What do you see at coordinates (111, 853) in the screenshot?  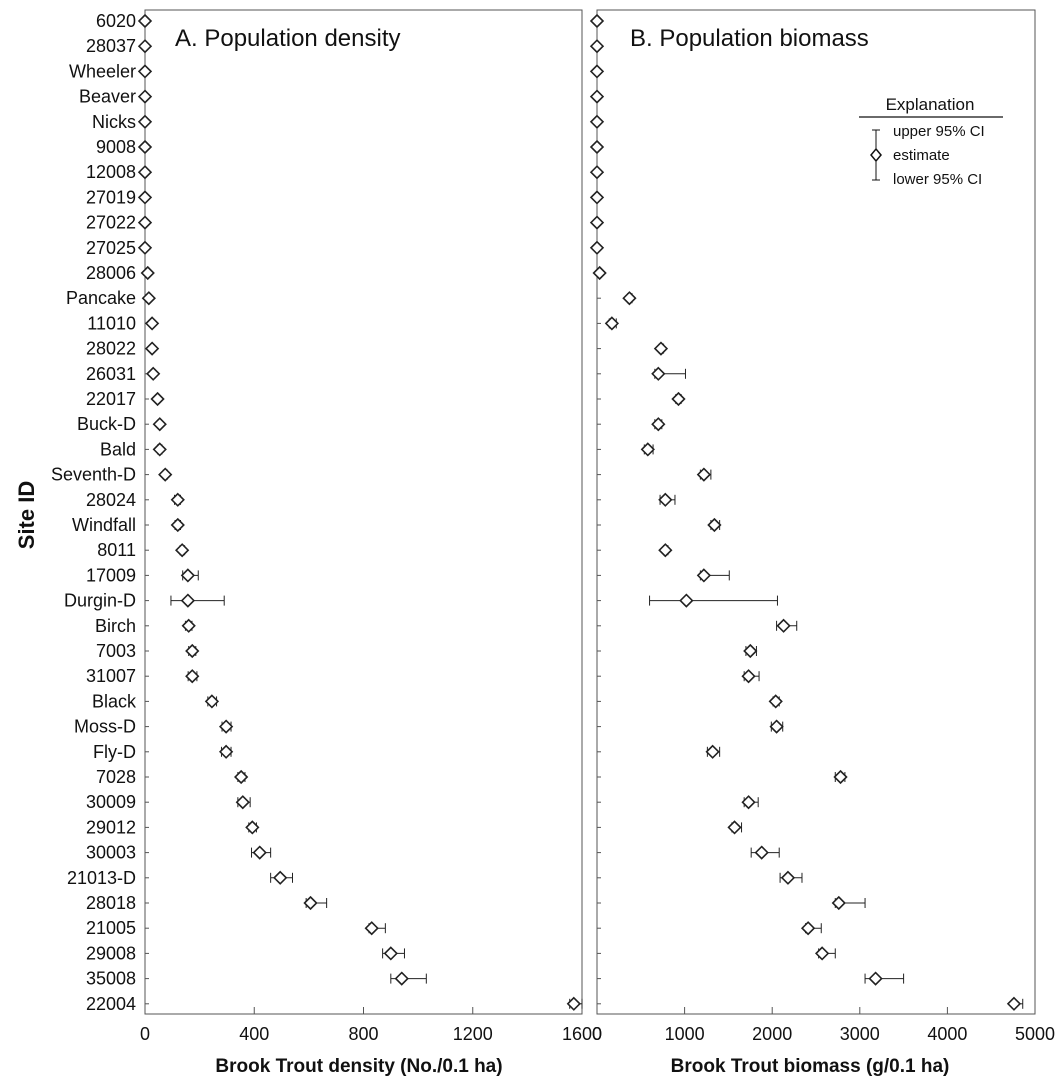 I see `site-label: 30003` at bounding box center [111, 853].